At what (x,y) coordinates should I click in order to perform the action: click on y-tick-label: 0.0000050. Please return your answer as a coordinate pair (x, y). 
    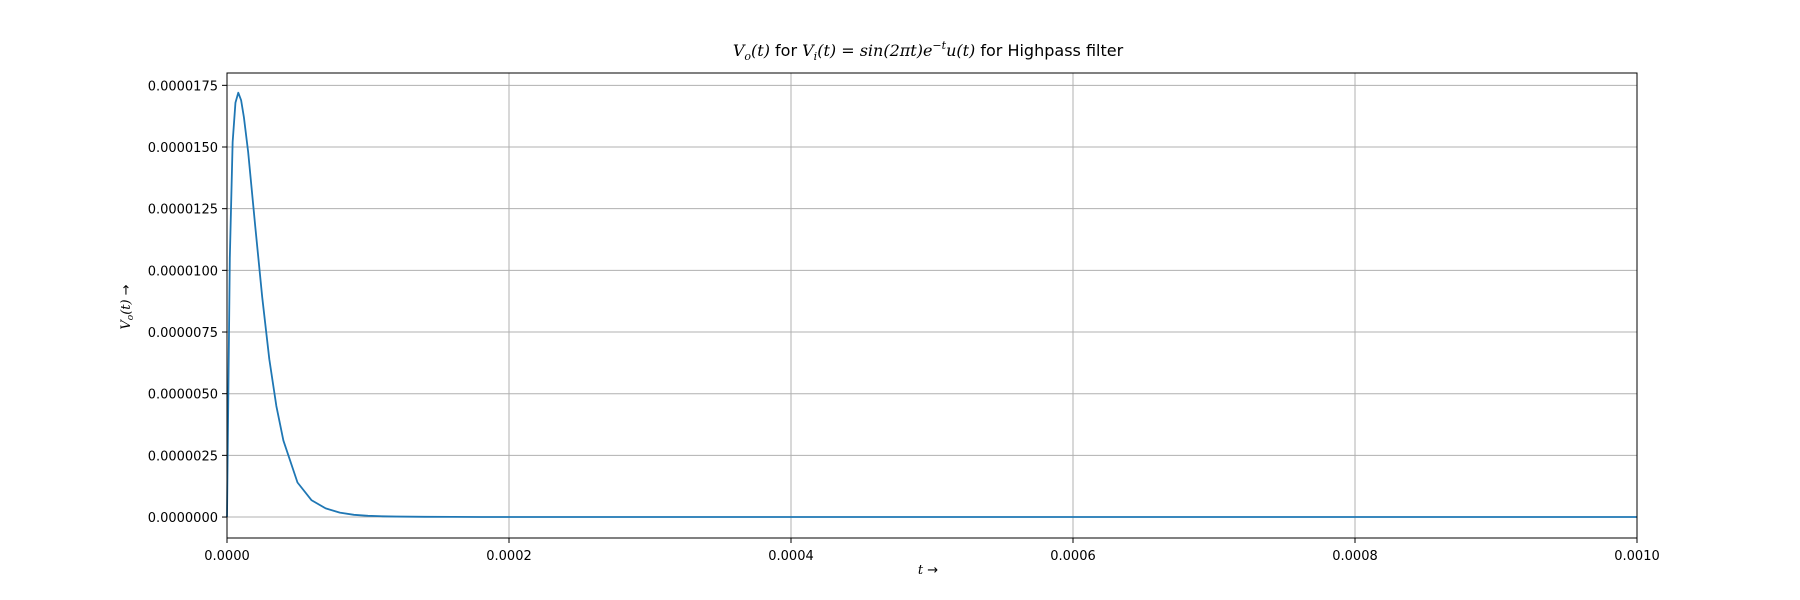
    Looking at the image, I should click on (183, 395).